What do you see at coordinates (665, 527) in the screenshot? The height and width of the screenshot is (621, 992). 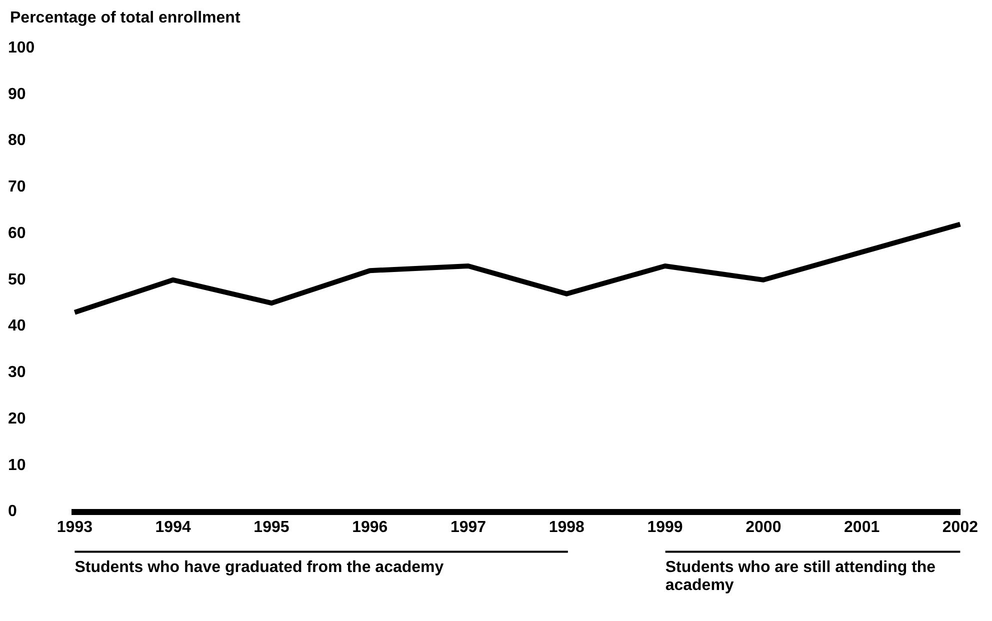 I see `x-tick-label: 1999` at bounding box center [665, 527].